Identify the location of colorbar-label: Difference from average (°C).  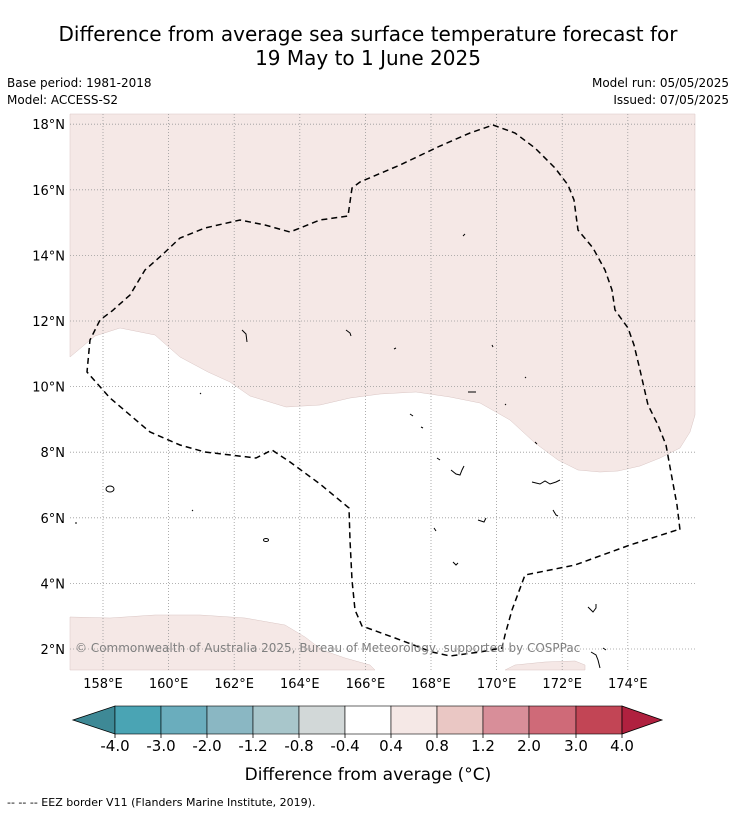
(368, 775).